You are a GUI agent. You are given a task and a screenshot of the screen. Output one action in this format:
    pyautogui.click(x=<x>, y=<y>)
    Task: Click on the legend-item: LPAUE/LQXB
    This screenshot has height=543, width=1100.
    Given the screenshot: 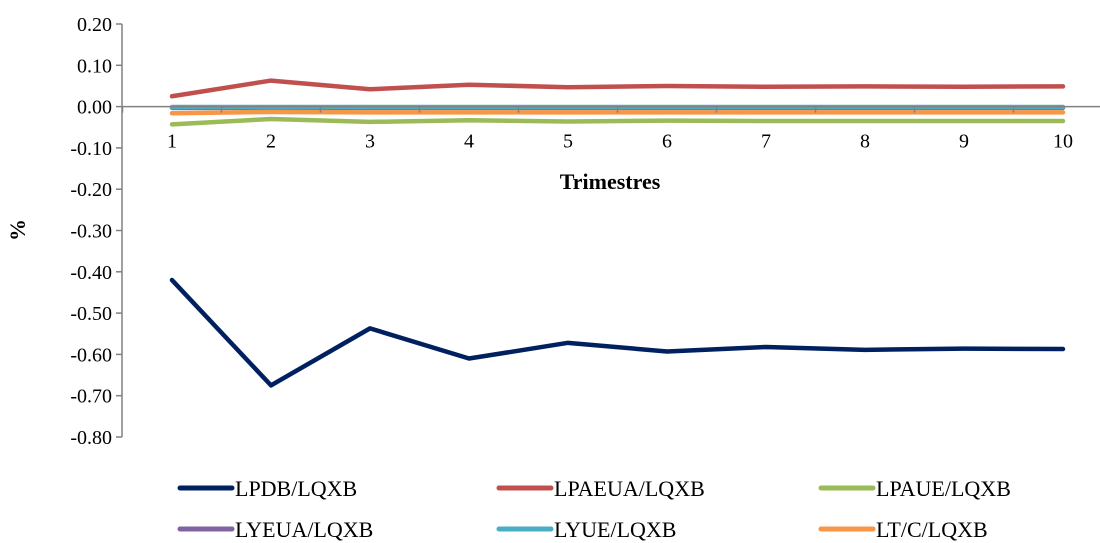 What is the action you would take?
    pyautogui.click(x=914, y=488)
    